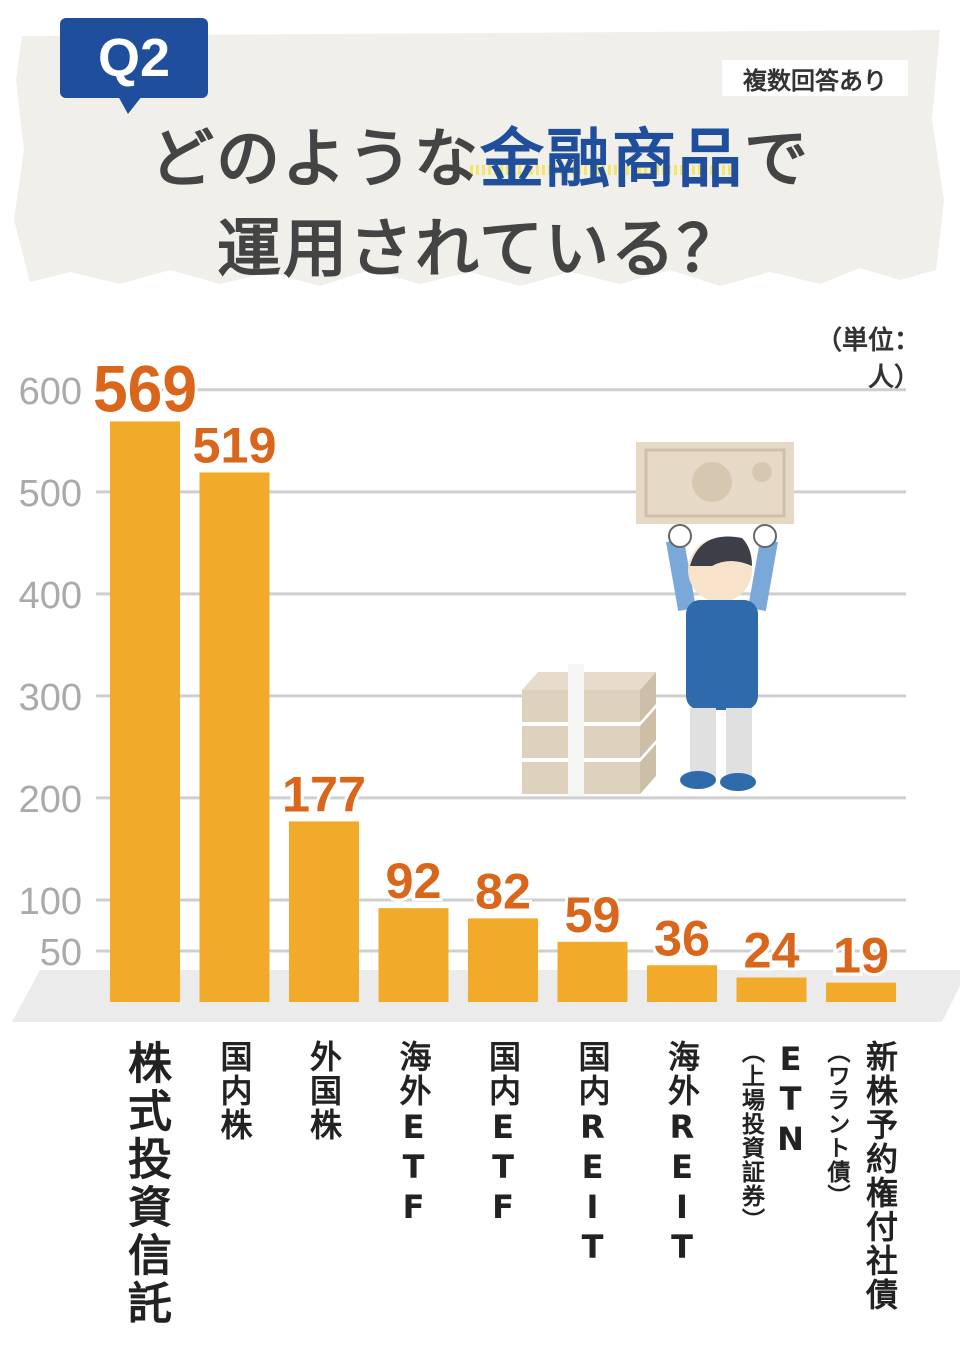  I want to click on bar-value-label: 92, so click(414, 881).